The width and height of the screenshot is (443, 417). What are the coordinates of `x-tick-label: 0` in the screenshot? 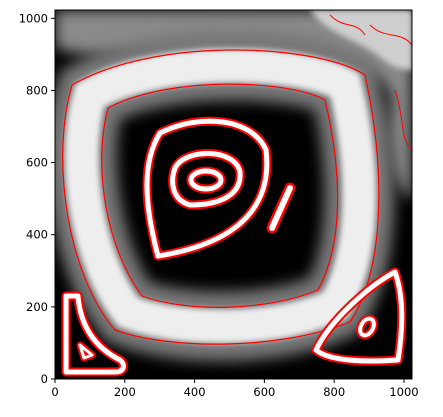 It's located at (54, 392).